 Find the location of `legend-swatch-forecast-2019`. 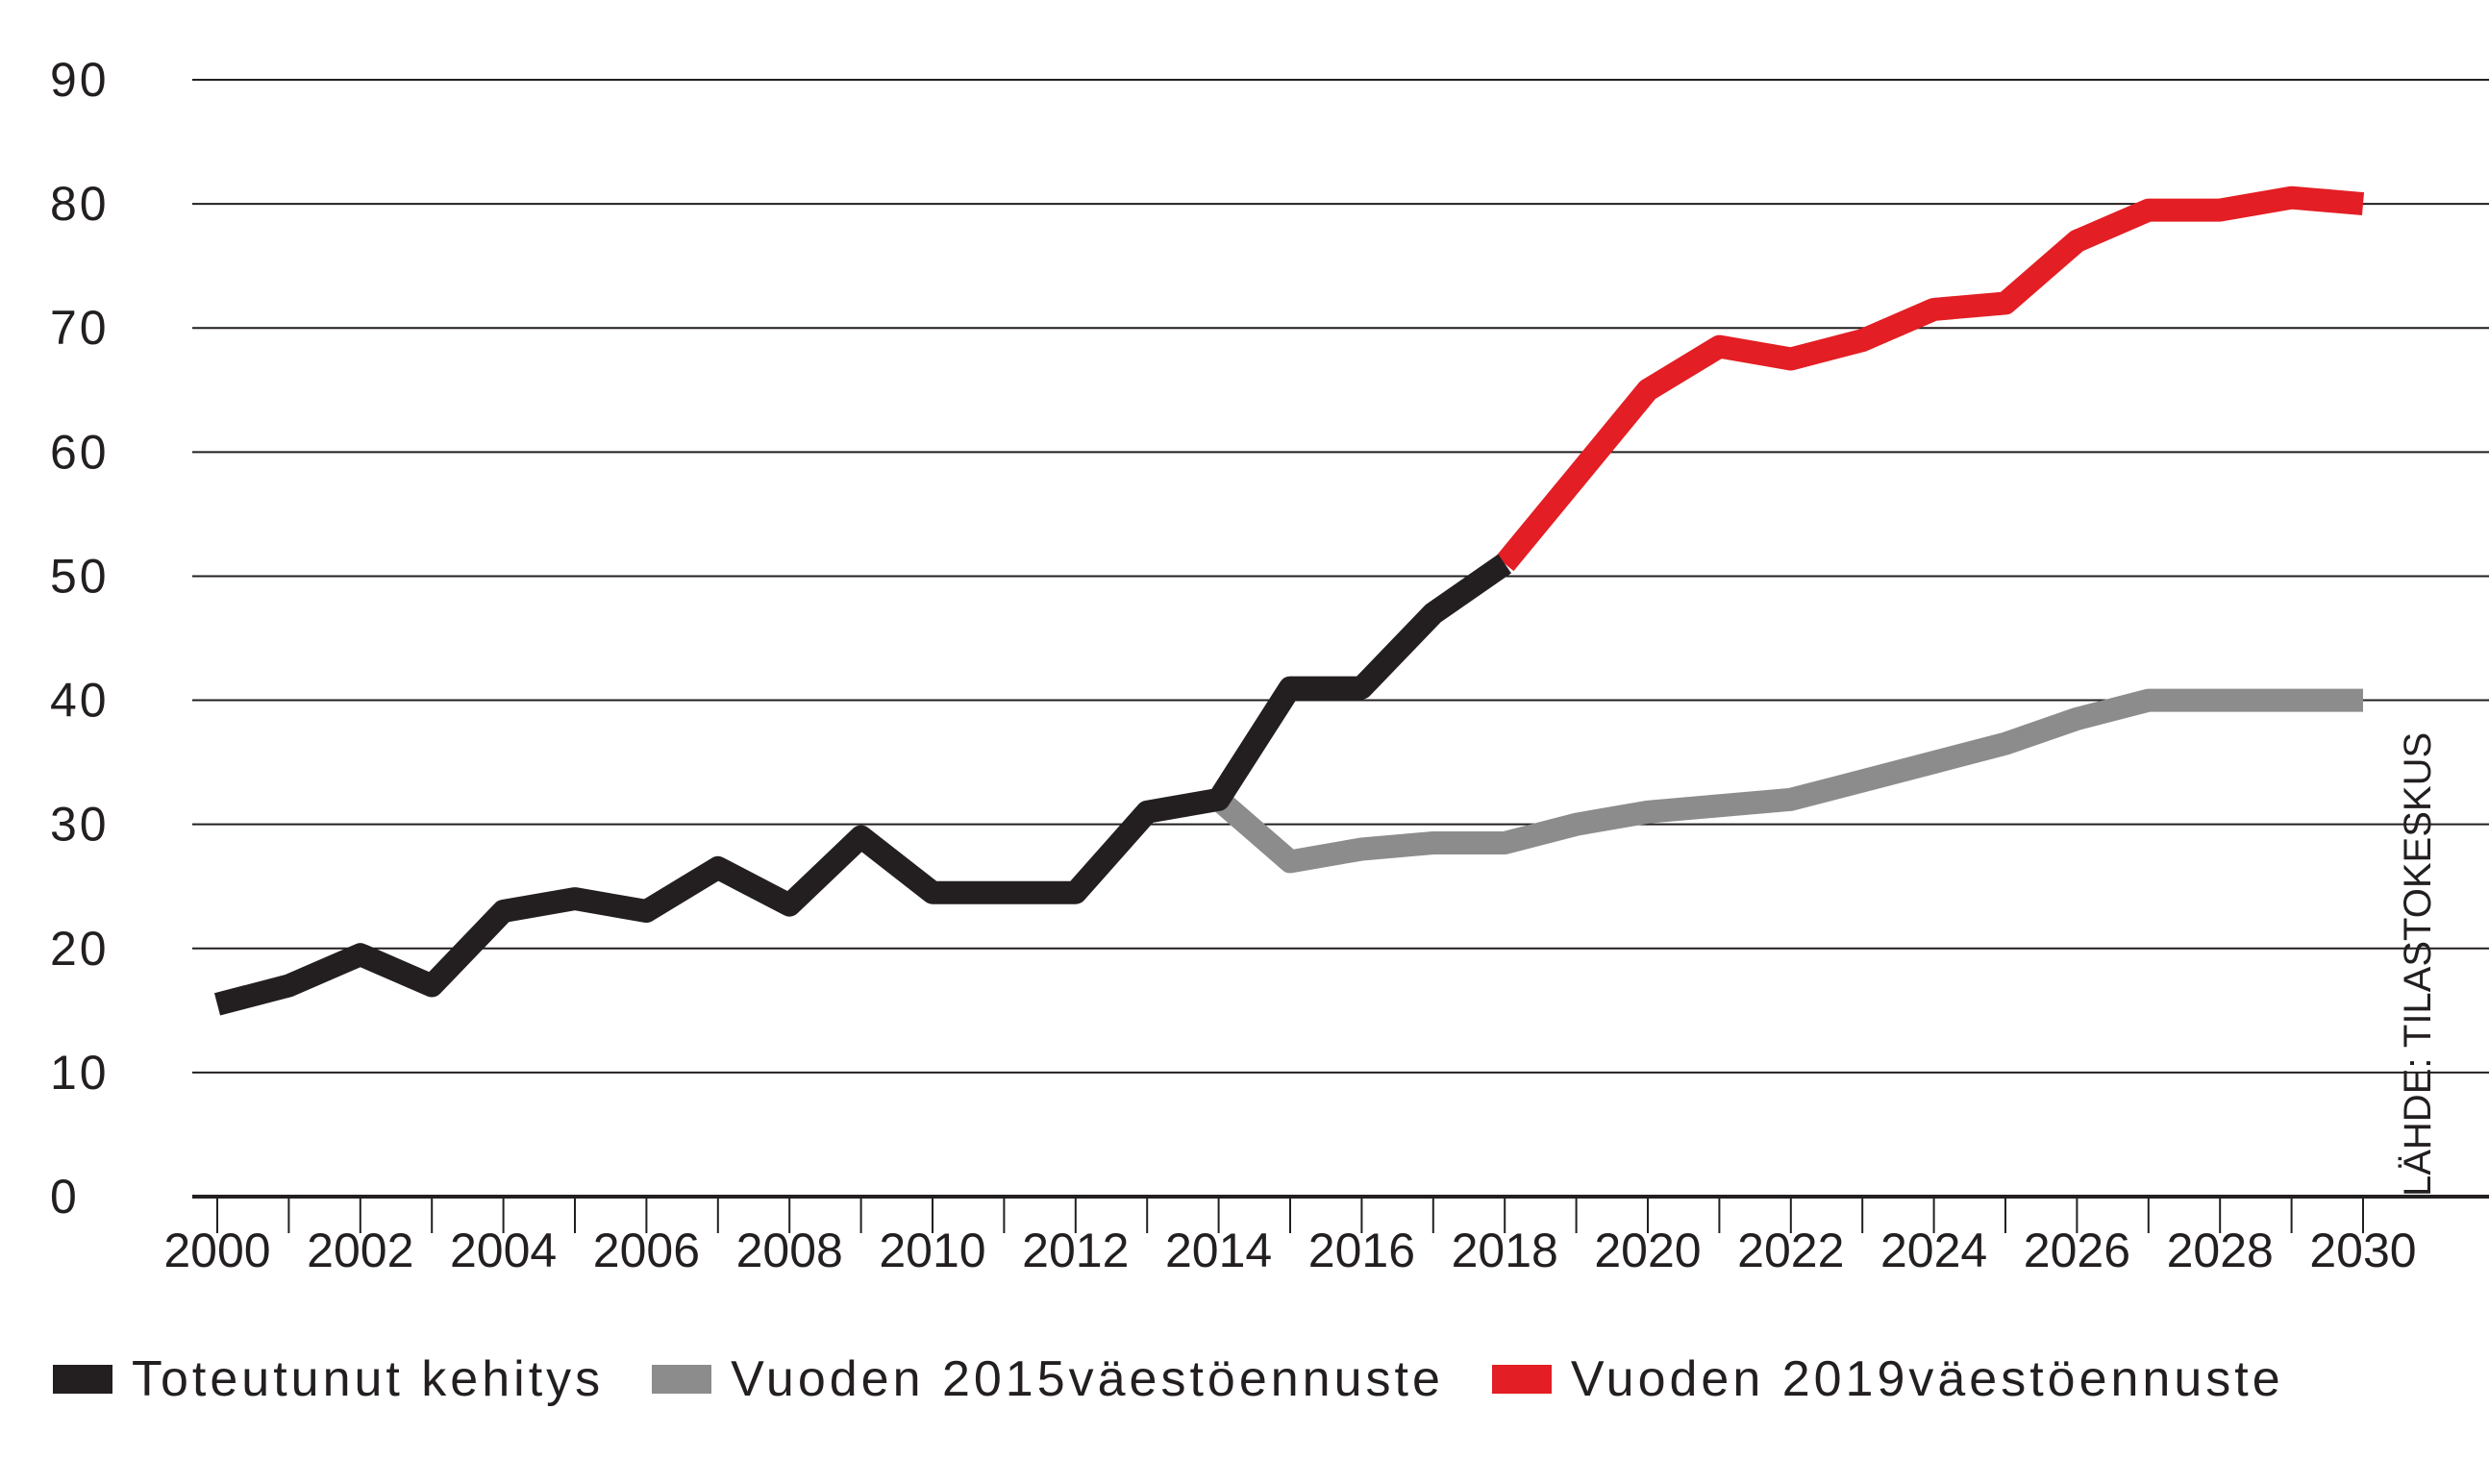

legend-swatch-forecast-2019 is located at coordinates (1521, 1379).